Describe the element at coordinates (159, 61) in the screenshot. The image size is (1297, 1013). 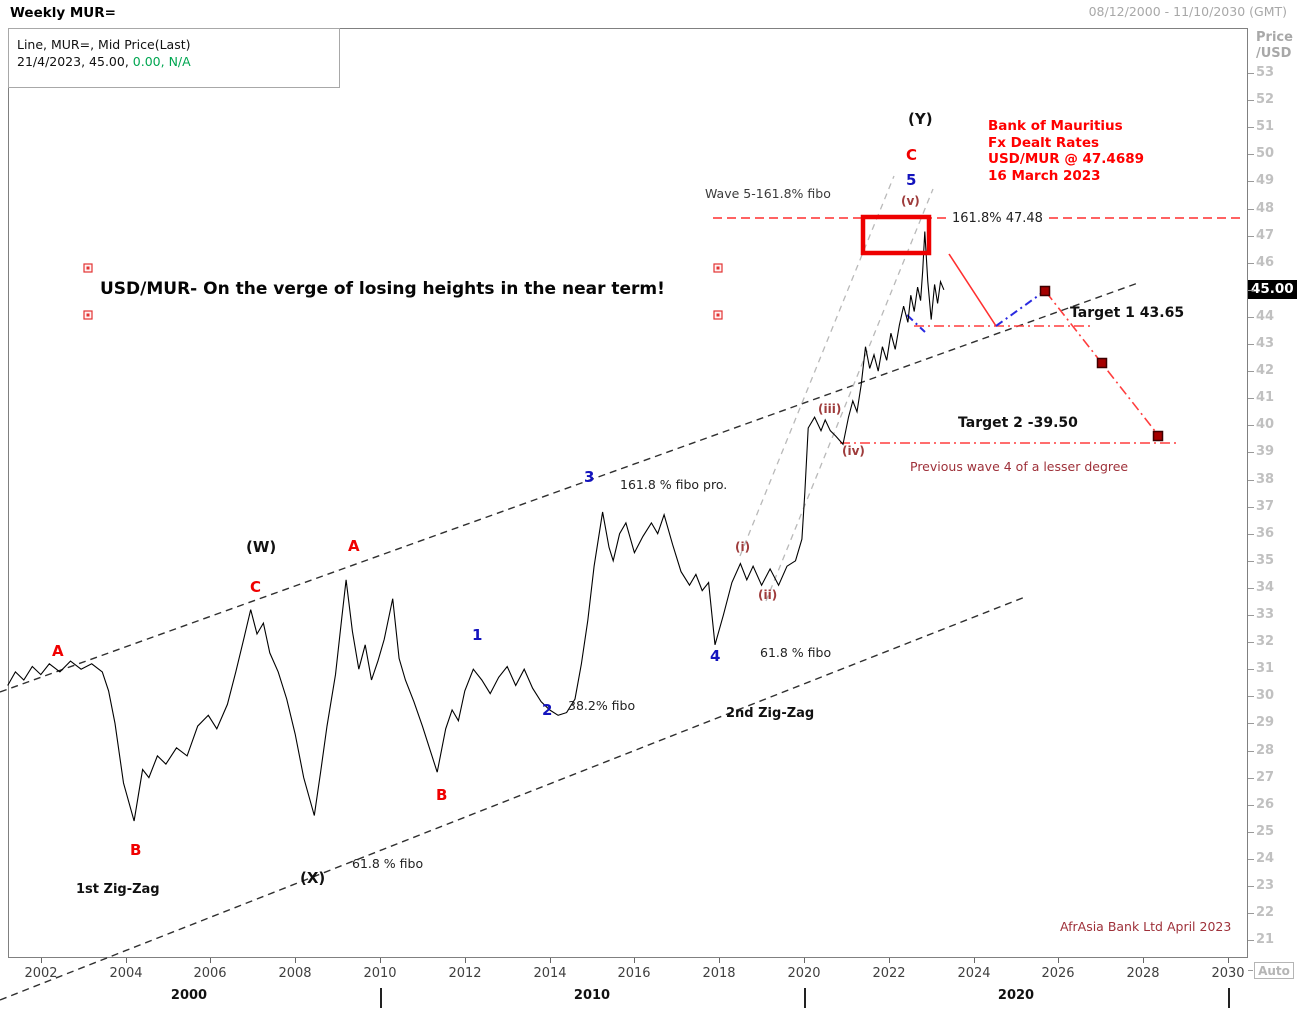
I see `legend-values-change: 0.00, N/A` at that location.